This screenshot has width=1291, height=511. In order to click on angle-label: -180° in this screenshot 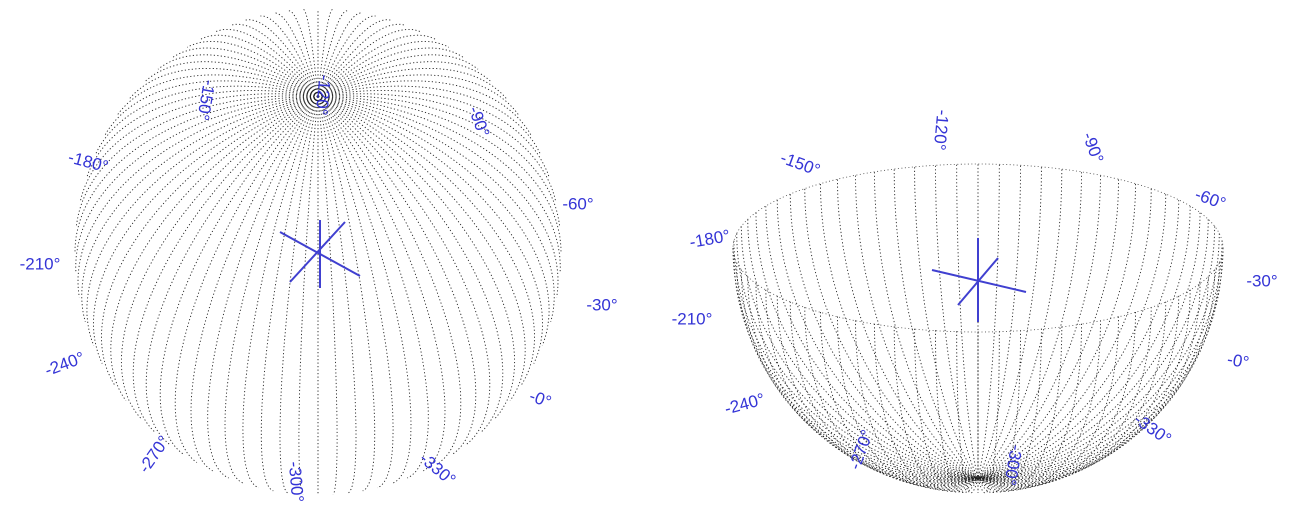, I will do `click(710, 239)`.